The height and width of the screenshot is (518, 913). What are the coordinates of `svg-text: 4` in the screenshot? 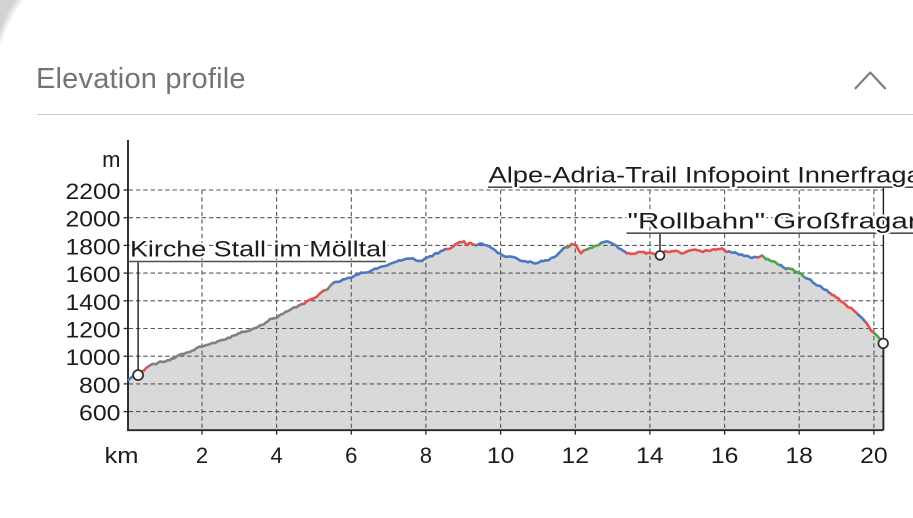 It's located at (276, 455).